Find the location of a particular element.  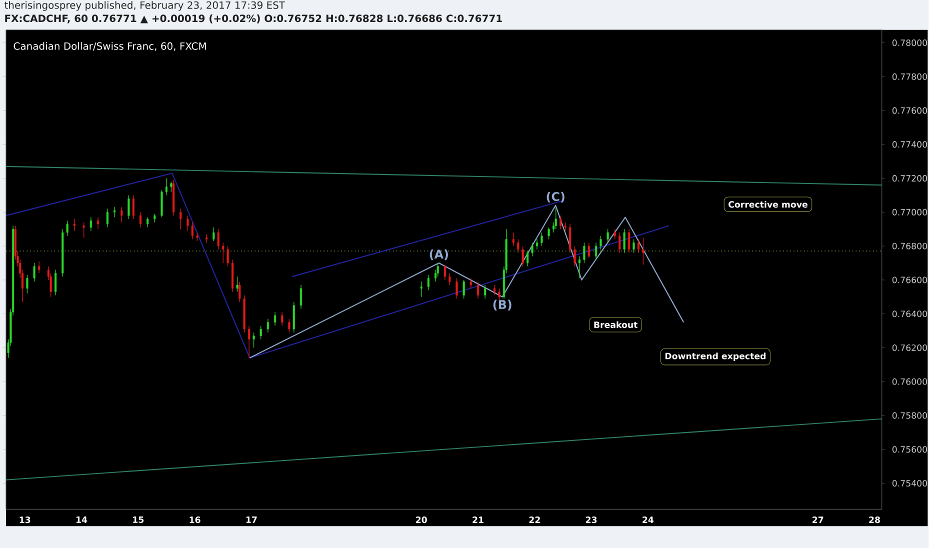

y-tick-label: 0.76800 is located at coordinates (909, 246).